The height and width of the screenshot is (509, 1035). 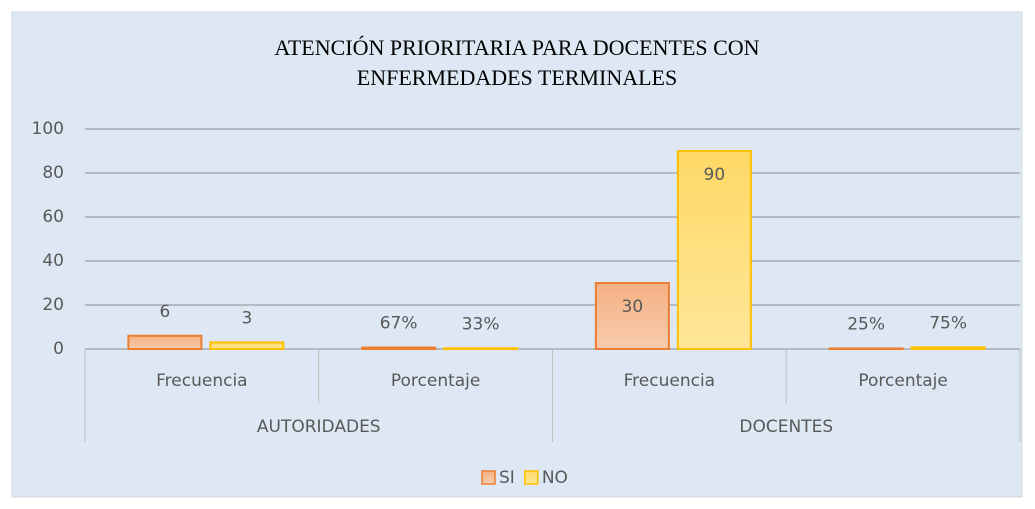 What do you see at coordinates (319, 427) in the screenshot?
I see `group-label: AUTORIDADES` at bounding box center [319, 427].